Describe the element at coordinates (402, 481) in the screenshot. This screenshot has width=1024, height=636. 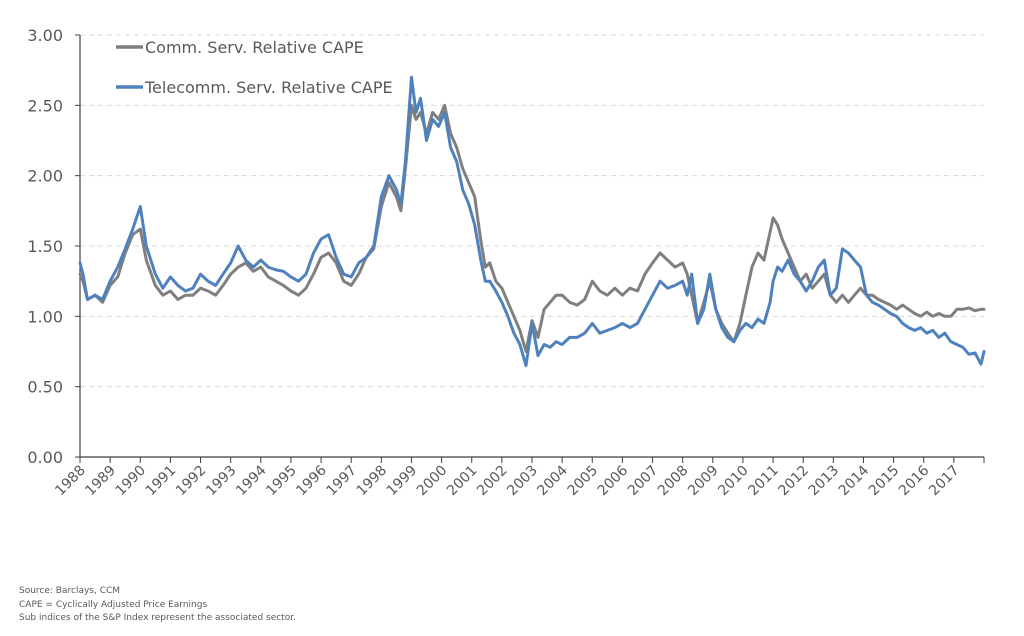
I see `x-tick-label: 1999` at that location.